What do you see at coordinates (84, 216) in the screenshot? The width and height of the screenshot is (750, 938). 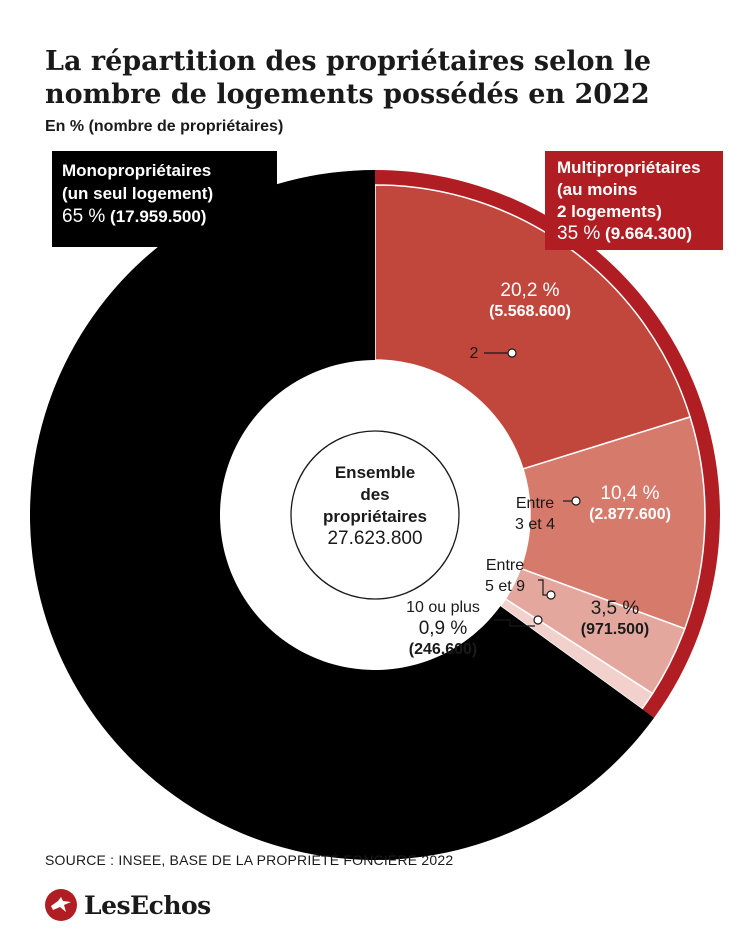 I see `mono-pct: 65 %` at bounding box center [84, 216].